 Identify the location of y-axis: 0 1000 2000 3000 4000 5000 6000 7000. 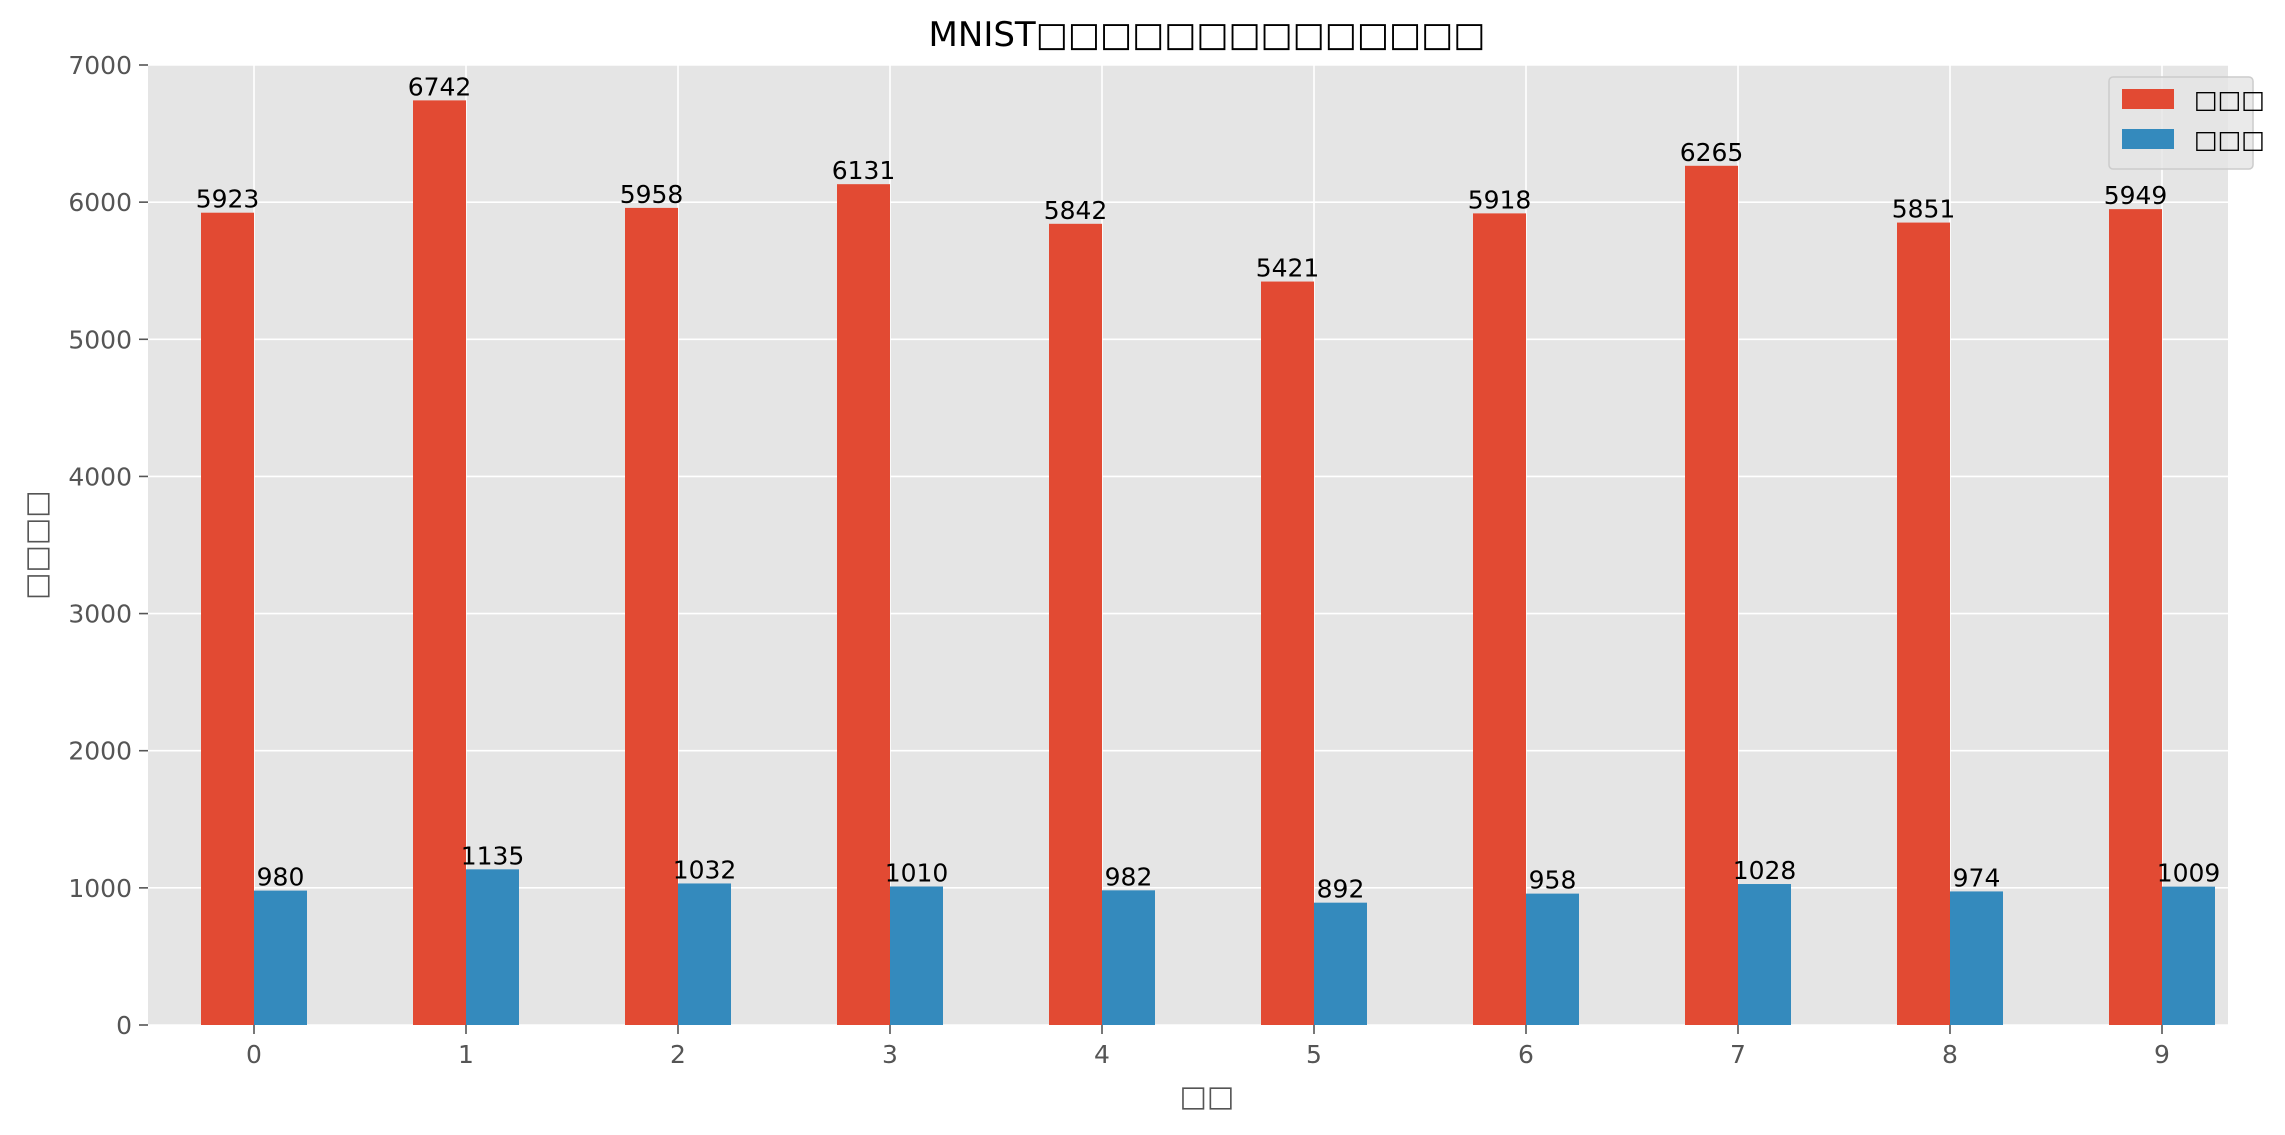
(108, 545).